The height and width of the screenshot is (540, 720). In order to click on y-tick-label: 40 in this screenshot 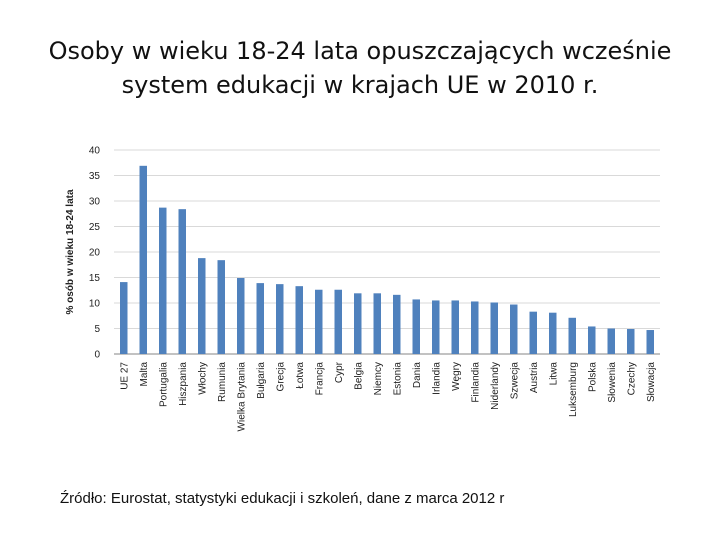, I will do `click(95, 151)`.